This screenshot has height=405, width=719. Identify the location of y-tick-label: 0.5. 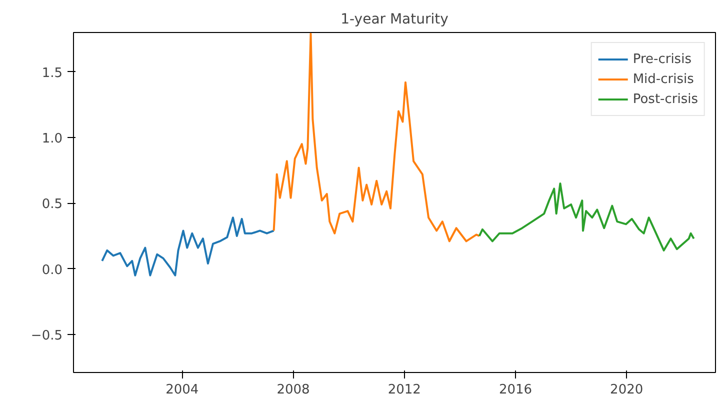
(52, 204).